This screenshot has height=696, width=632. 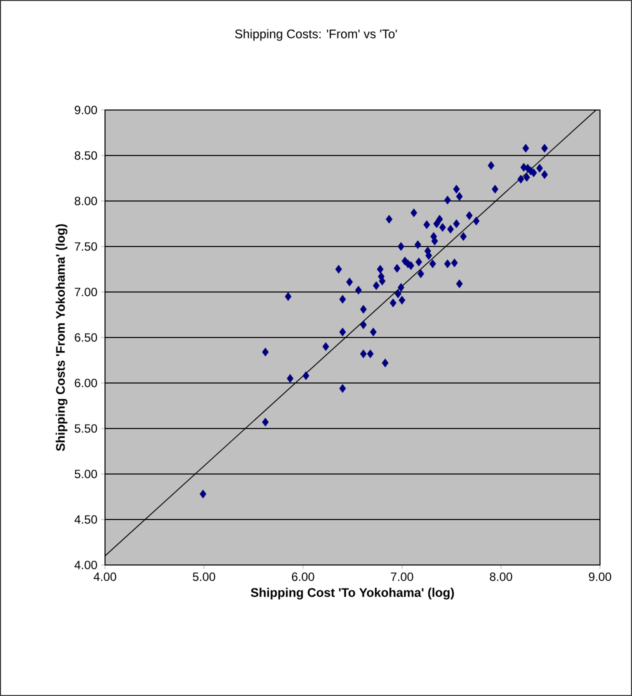 I want to click on y-tick-label: 9.00, so click(x=86, y=110).